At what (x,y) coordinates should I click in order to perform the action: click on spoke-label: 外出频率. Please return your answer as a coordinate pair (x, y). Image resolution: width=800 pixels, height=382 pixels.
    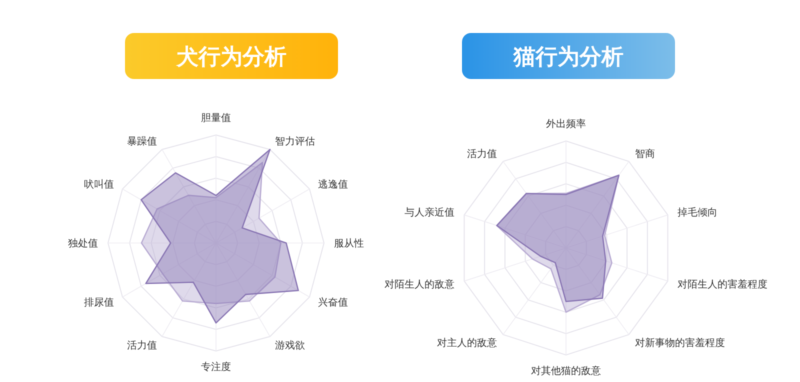
    Looking at the image, I should click on (566, 124).